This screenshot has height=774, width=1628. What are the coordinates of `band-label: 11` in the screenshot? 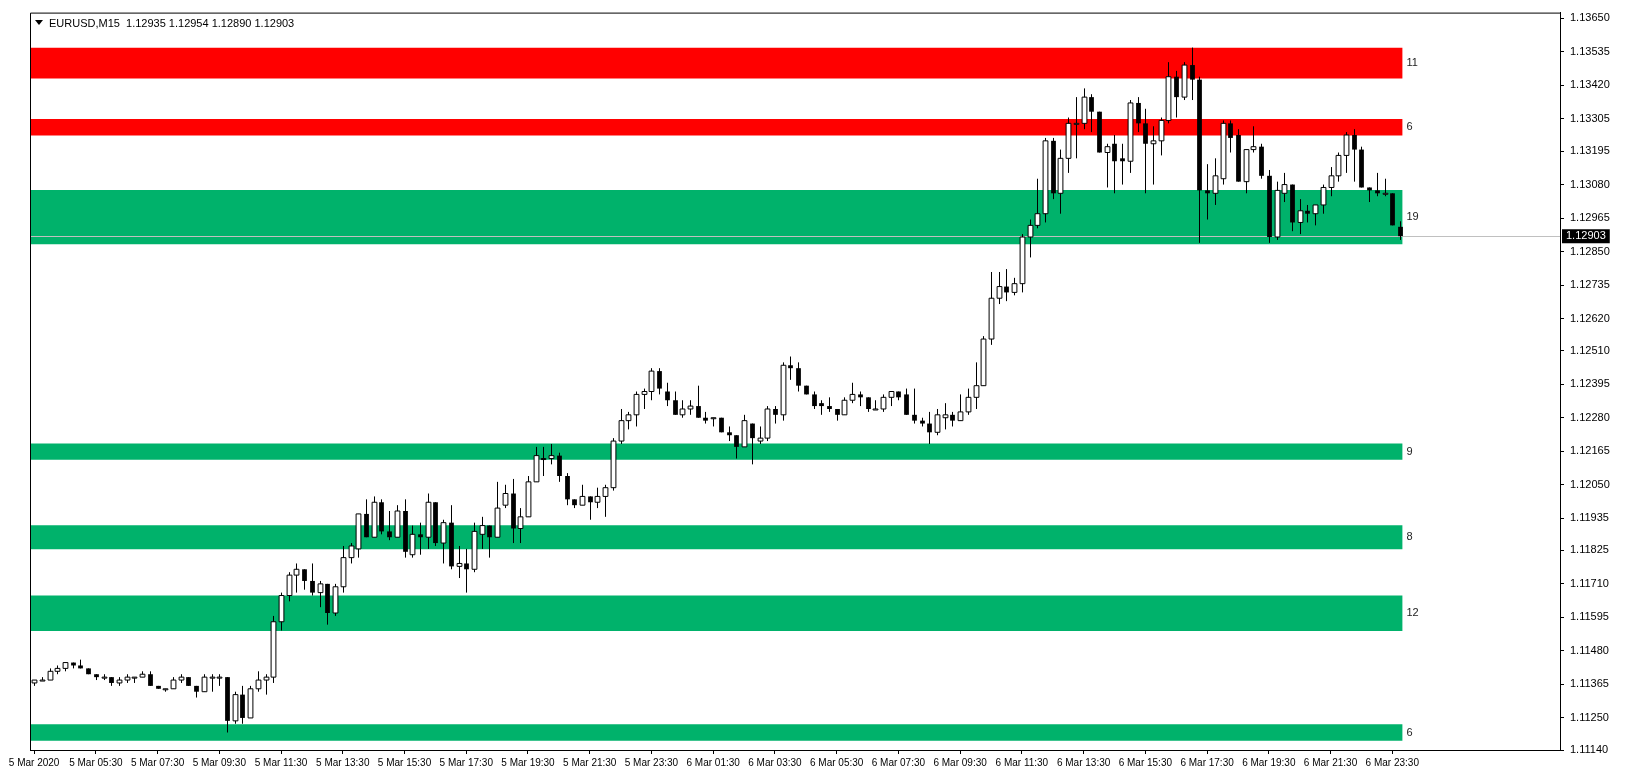 It's located at (1412, 62).